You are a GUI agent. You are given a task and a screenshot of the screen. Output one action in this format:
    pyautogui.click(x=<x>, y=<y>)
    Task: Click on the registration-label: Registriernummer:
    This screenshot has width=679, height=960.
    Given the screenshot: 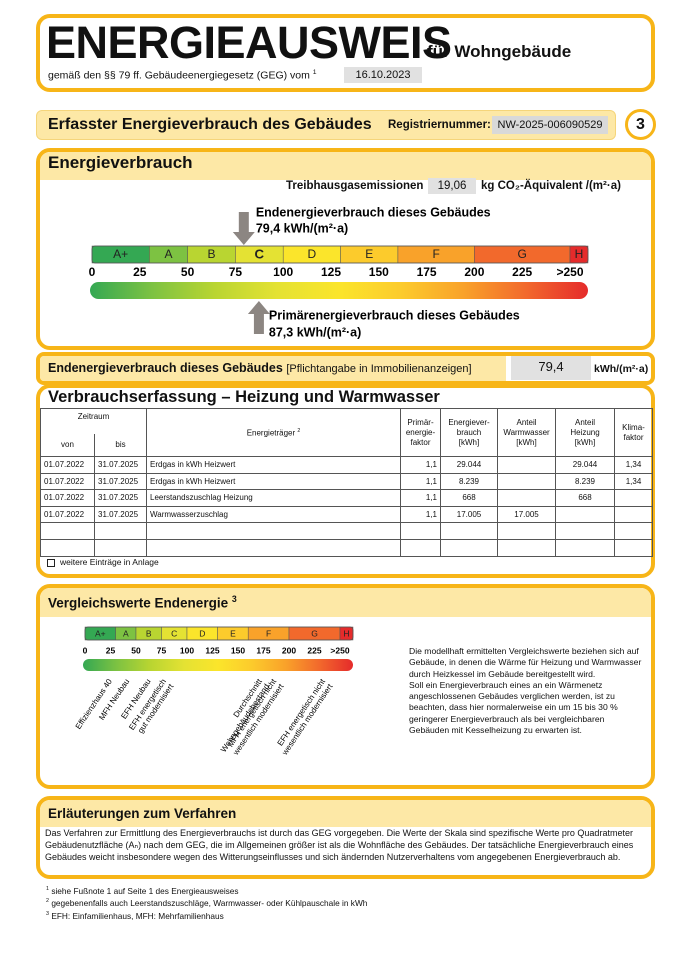 What is the action you would take?
    pyautogui.click(x=439, y=125)
    